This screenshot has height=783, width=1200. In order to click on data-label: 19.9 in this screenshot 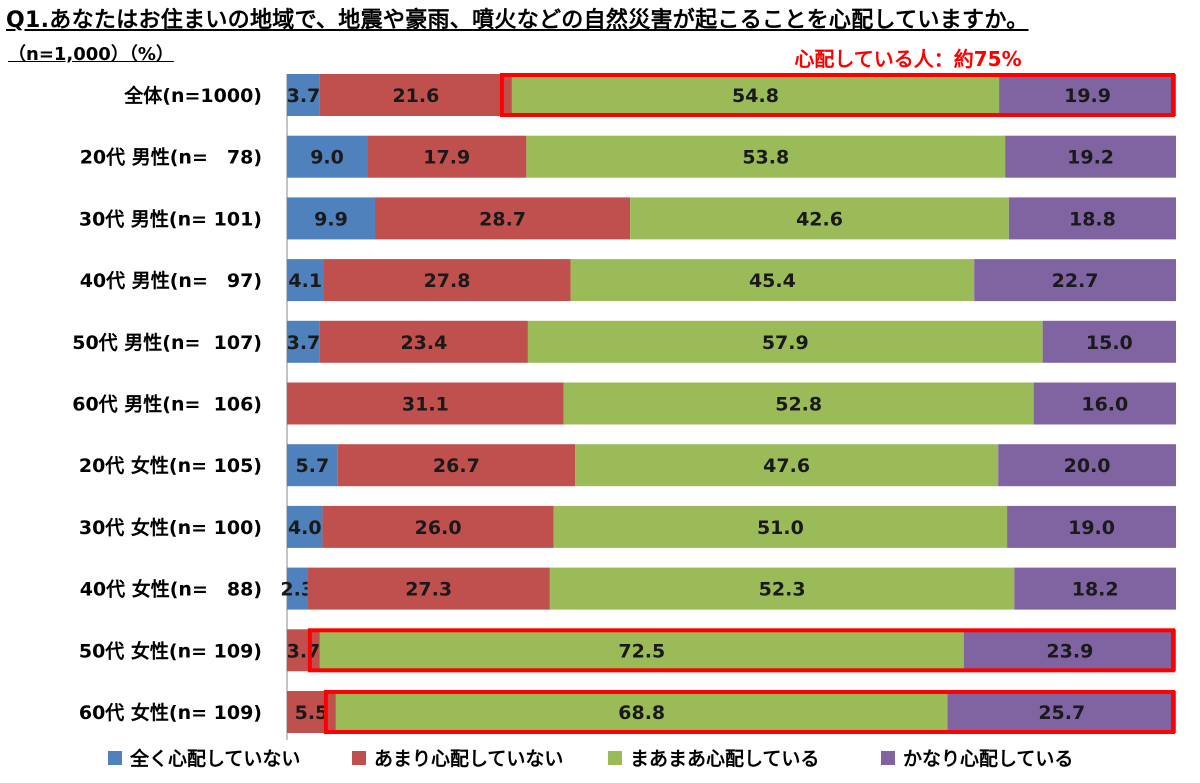, I will do `click(1087, 96)`.